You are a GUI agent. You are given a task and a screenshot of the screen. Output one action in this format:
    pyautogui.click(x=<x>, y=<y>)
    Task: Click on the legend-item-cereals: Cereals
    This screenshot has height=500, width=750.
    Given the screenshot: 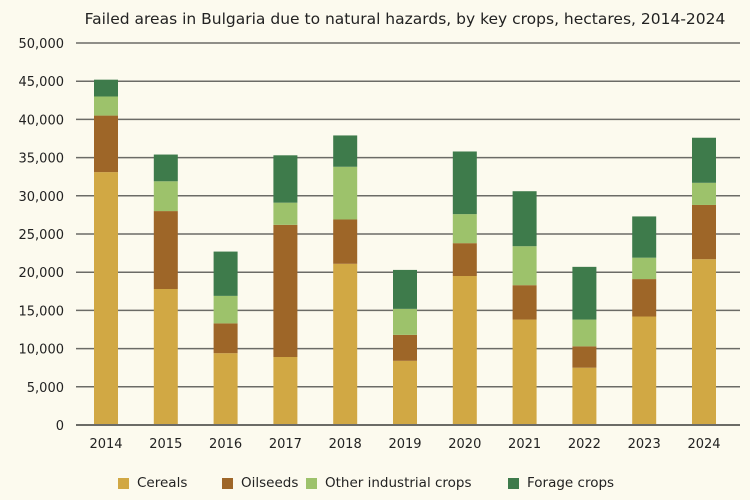 What is the action you would take?
    pyautogui.click(x=152, y=483)
    